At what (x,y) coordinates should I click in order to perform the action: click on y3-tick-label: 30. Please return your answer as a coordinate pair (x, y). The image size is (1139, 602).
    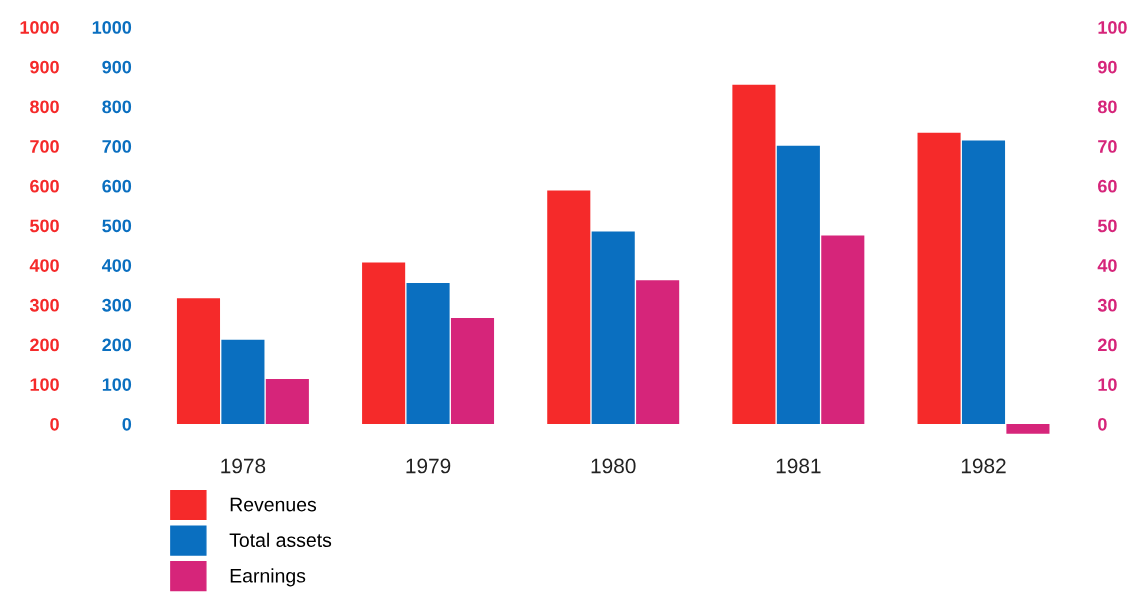
    Looking at the image, I should click on (1107, 305).